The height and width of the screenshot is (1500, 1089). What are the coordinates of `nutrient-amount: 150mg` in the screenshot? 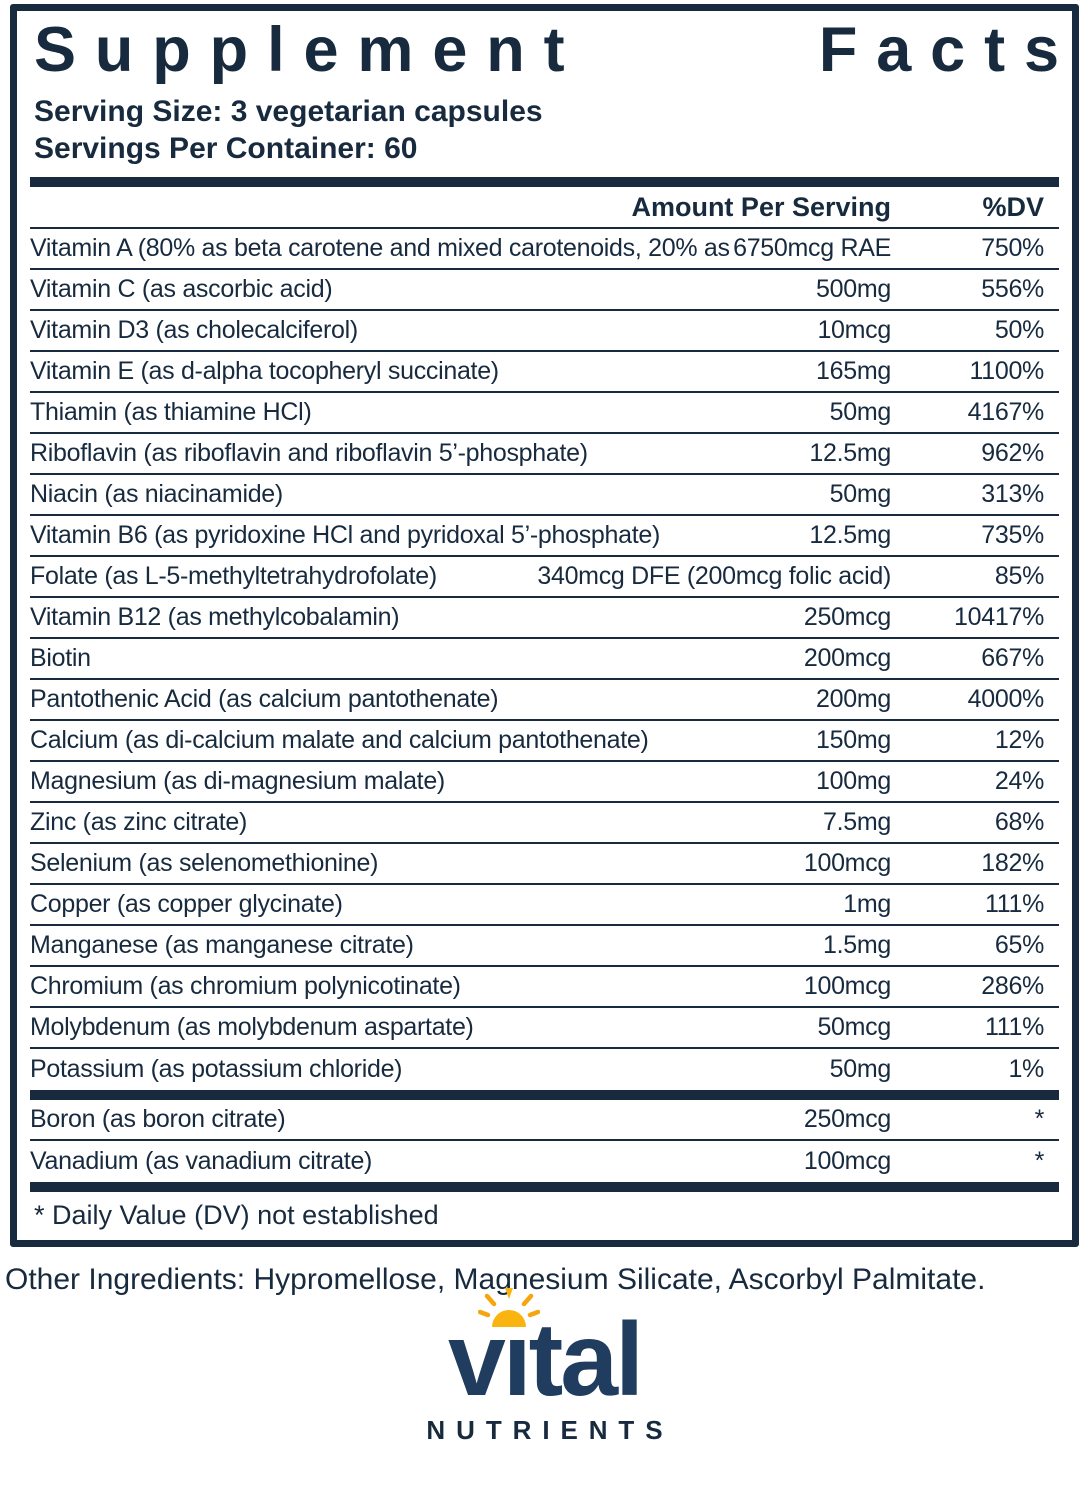 It's located at (853, 740).